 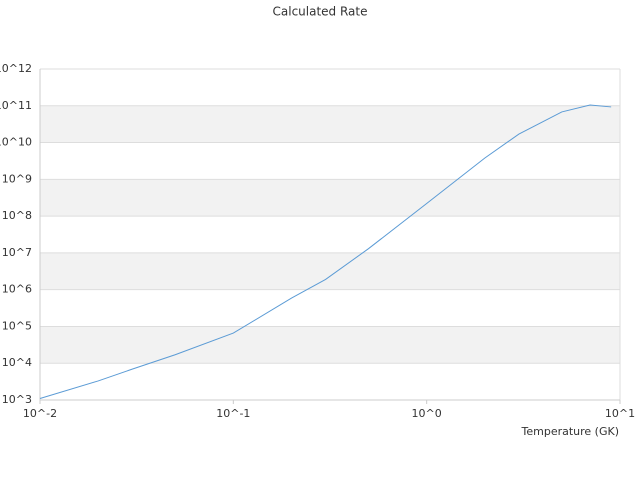 I want to click on y-tick-label: 10^10, so click(x=16, y=142).